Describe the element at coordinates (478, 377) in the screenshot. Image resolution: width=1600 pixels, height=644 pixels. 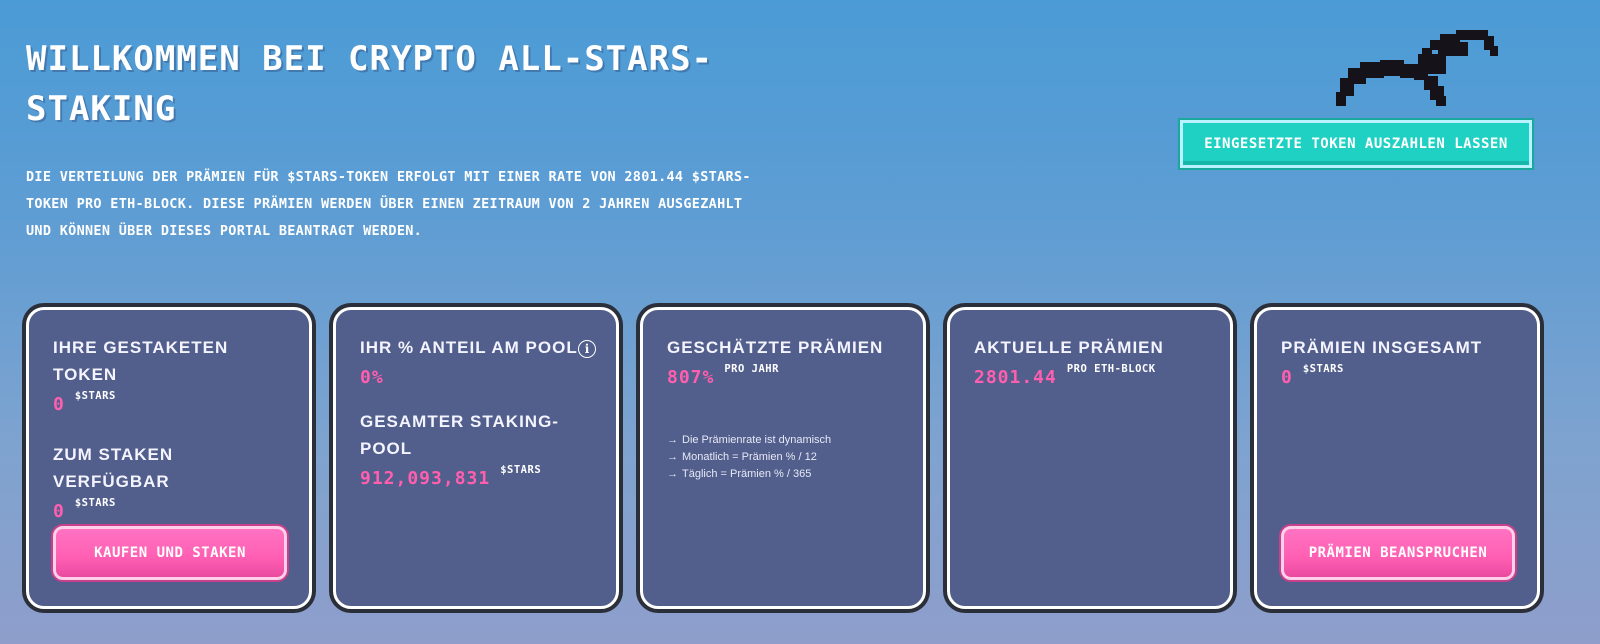
I see `pool-share-value-row: 0%` at that location.